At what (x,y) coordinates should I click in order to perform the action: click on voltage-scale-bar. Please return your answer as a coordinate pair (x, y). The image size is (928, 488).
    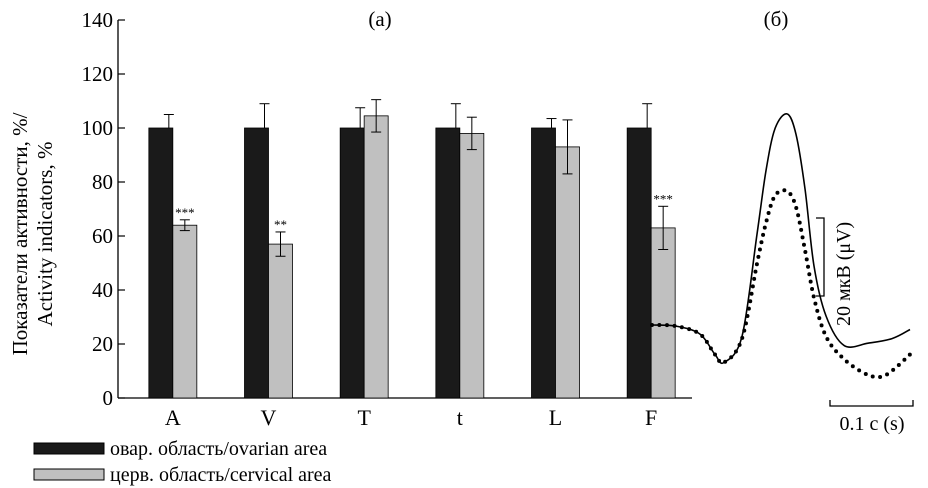
    Looking at the image, I should click on (820, 257).